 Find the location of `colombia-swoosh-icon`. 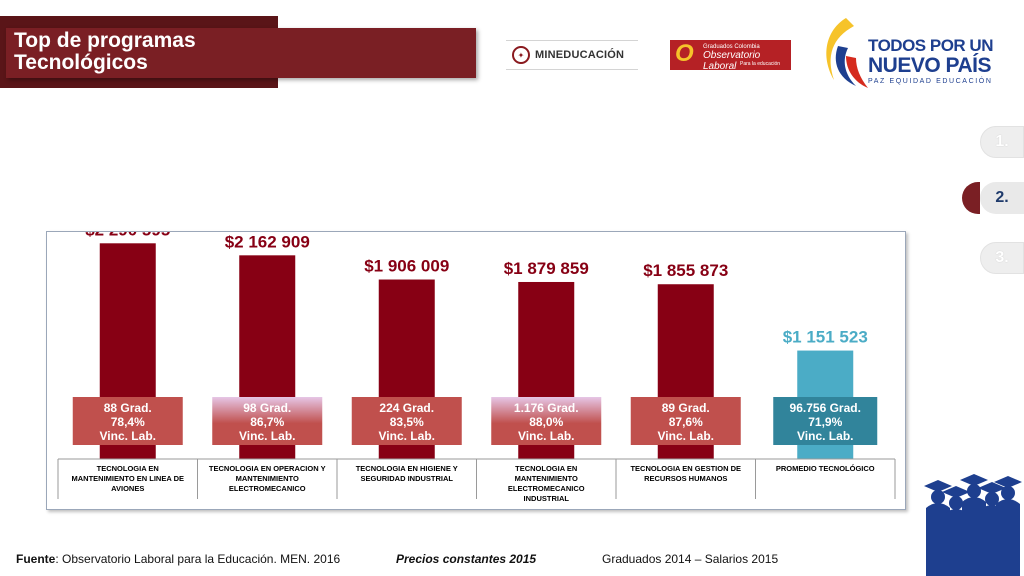

colombia-swoosh-icon is located at coordinates (847, 53).